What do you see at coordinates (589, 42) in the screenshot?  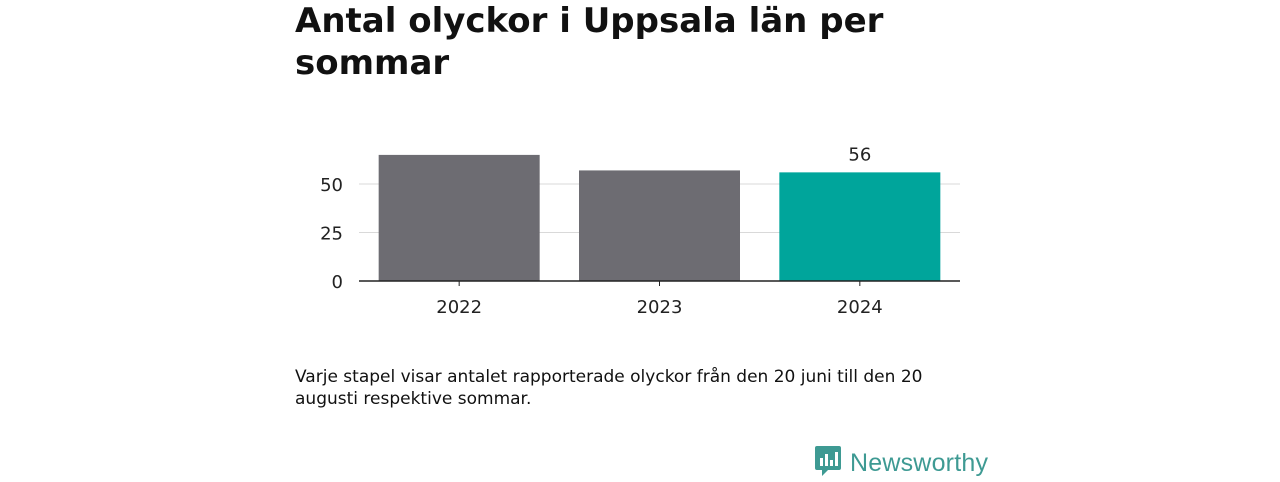 I see `chart-title: Antal olyckor i Uppsala län per sommar` at bounding box center [589, 42].